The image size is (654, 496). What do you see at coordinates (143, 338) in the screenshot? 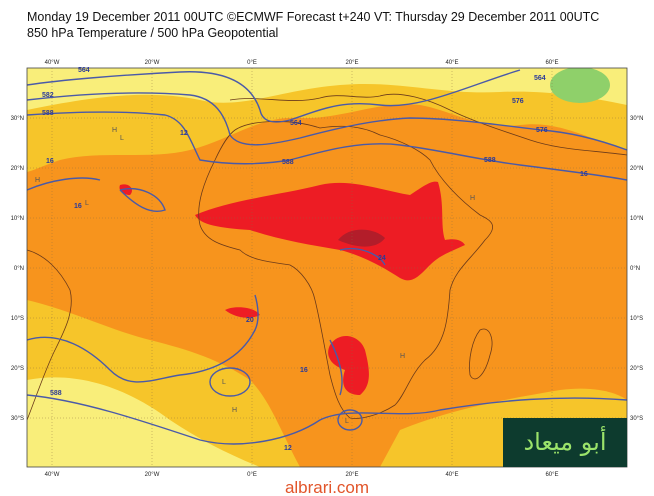
I see `contour-16-south` at bounding box center [143, 338].